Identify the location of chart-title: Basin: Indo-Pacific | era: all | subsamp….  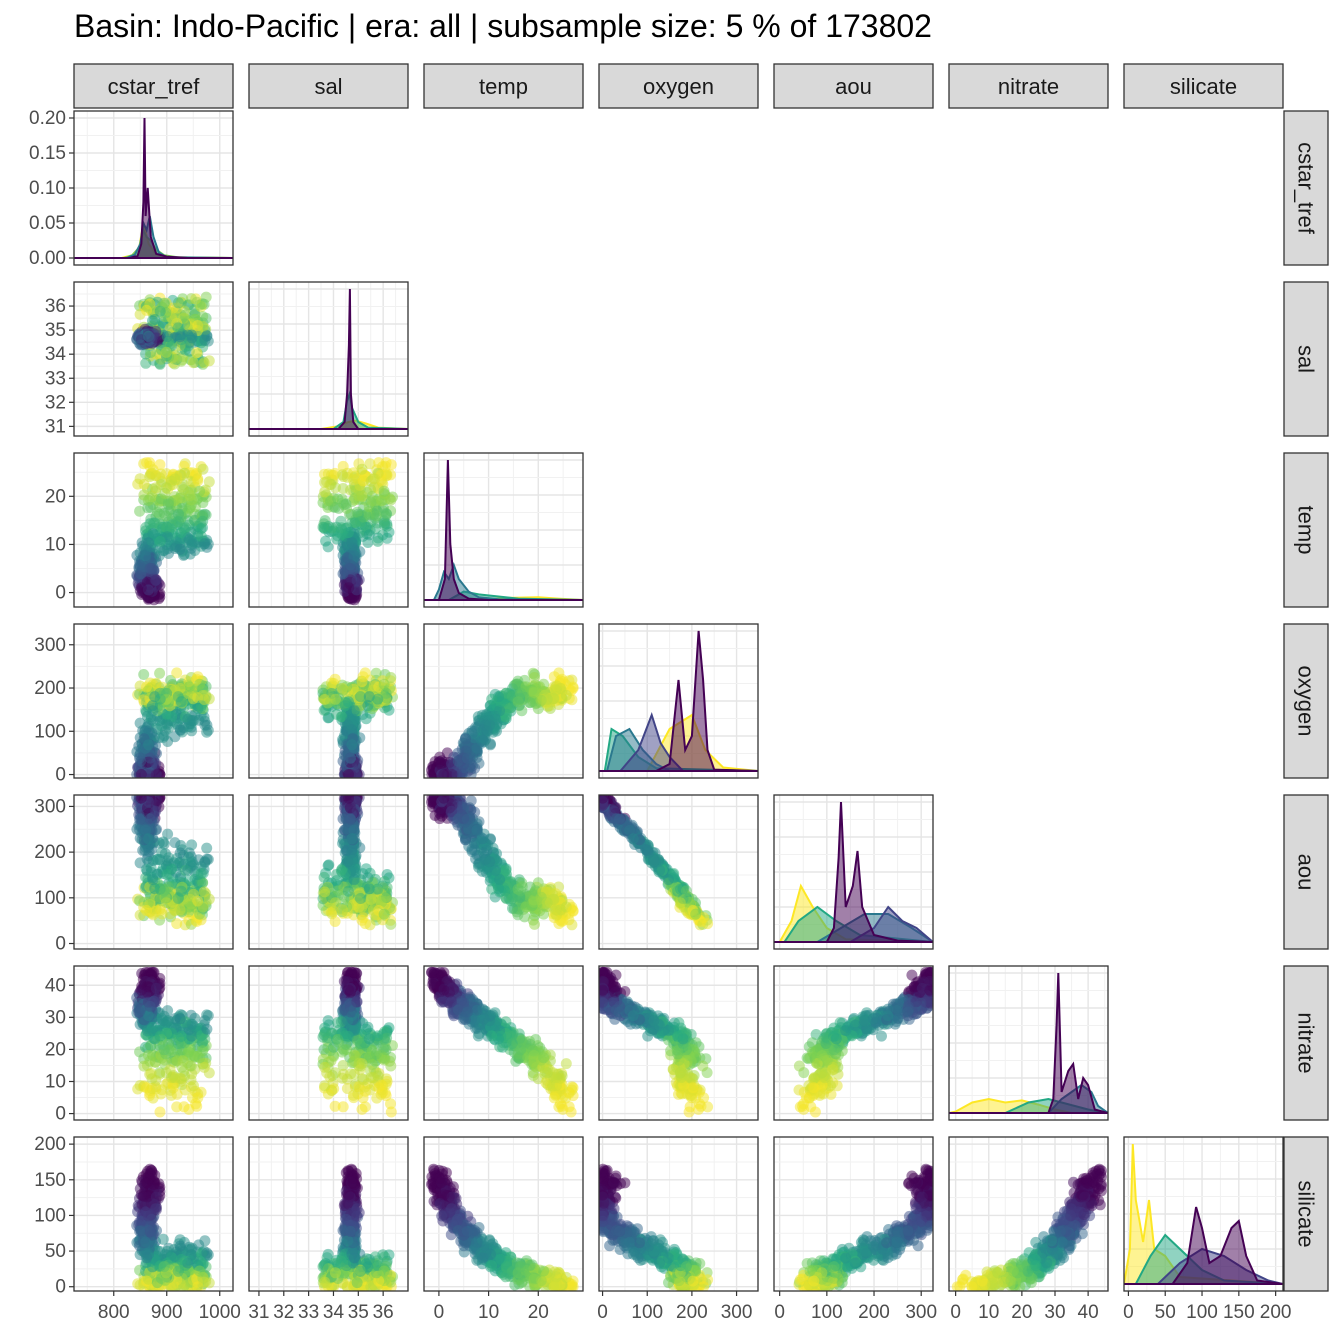
(503, 26).